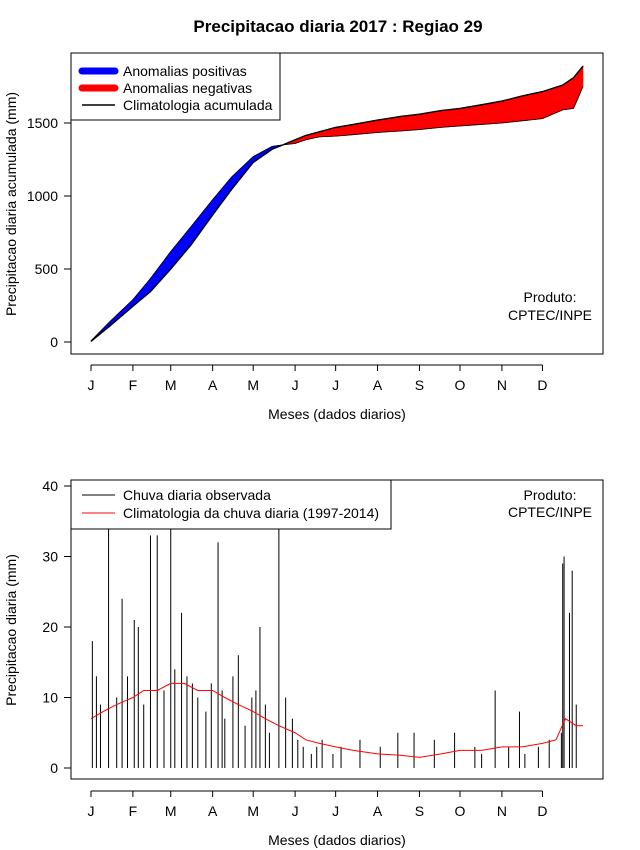 This screenshot has height=850, width=640. What do you see at coordinates (198, 105) in the screenshot?
I see `legend-label-climatology: Climatologia acumulada` at bounding box center [198, 105].